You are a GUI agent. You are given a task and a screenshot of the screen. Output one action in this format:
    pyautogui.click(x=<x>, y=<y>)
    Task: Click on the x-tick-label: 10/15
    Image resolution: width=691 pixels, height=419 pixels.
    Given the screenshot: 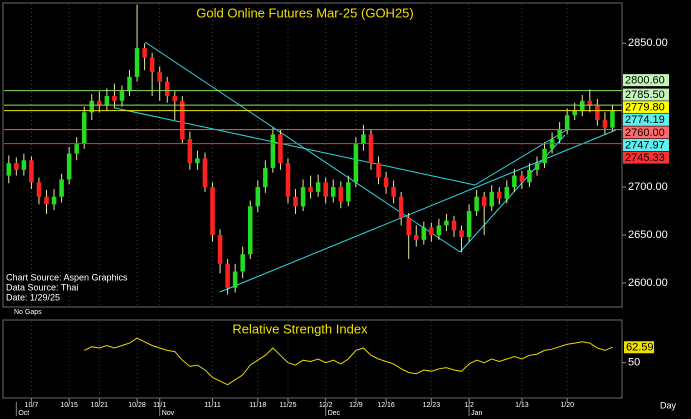 What is the action you would take?
    pyautogui.click(x=69, y=405)
    